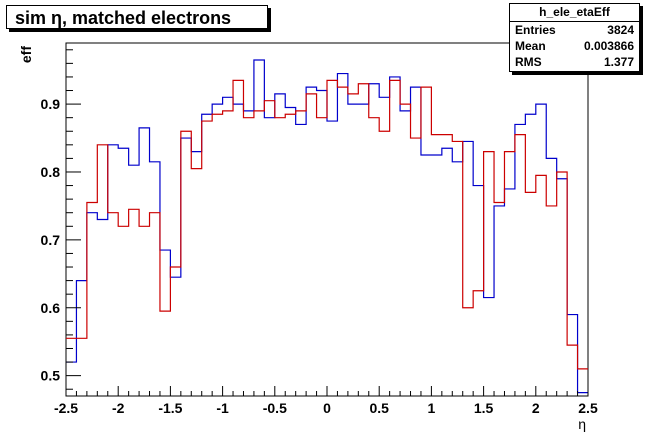 The height and width of the screenshot is (446, 653). Describe the element at coordinates (574, 62) in the screenshot. I see `stats-row-rms: RMS 1.377` at that location.